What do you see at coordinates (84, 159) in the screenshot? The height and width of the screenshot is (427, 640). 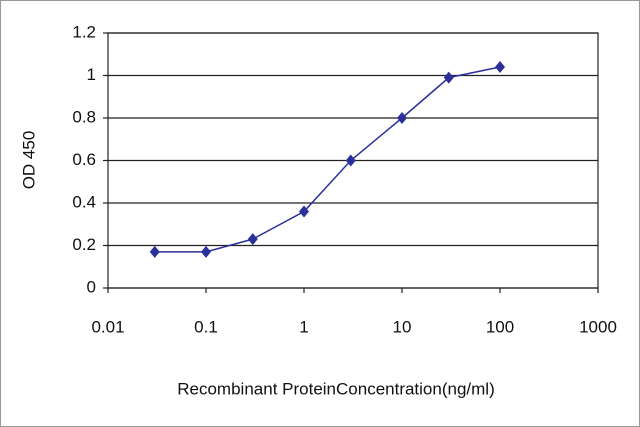 I see `y-tick-label: 0.6` at bounding box center [84, 159].